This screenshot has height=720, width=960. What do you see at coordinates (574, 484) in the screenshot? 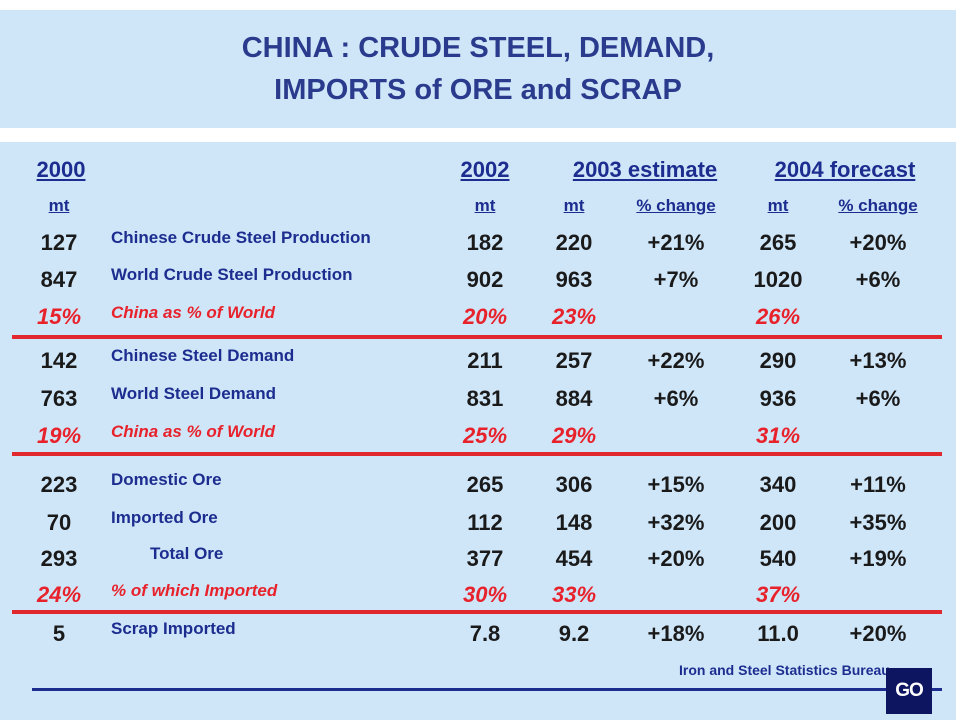
I see `value-2003: 306` at bounding box center [574, 484].